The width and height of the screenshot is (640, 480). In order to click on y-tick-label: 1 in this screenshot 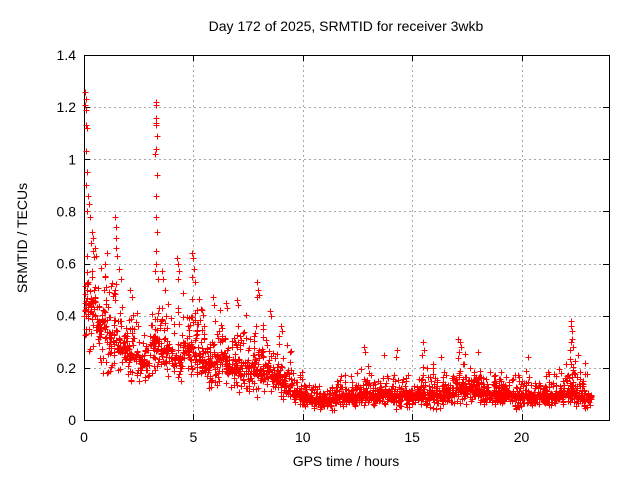, I will do `click(72, 159)`.